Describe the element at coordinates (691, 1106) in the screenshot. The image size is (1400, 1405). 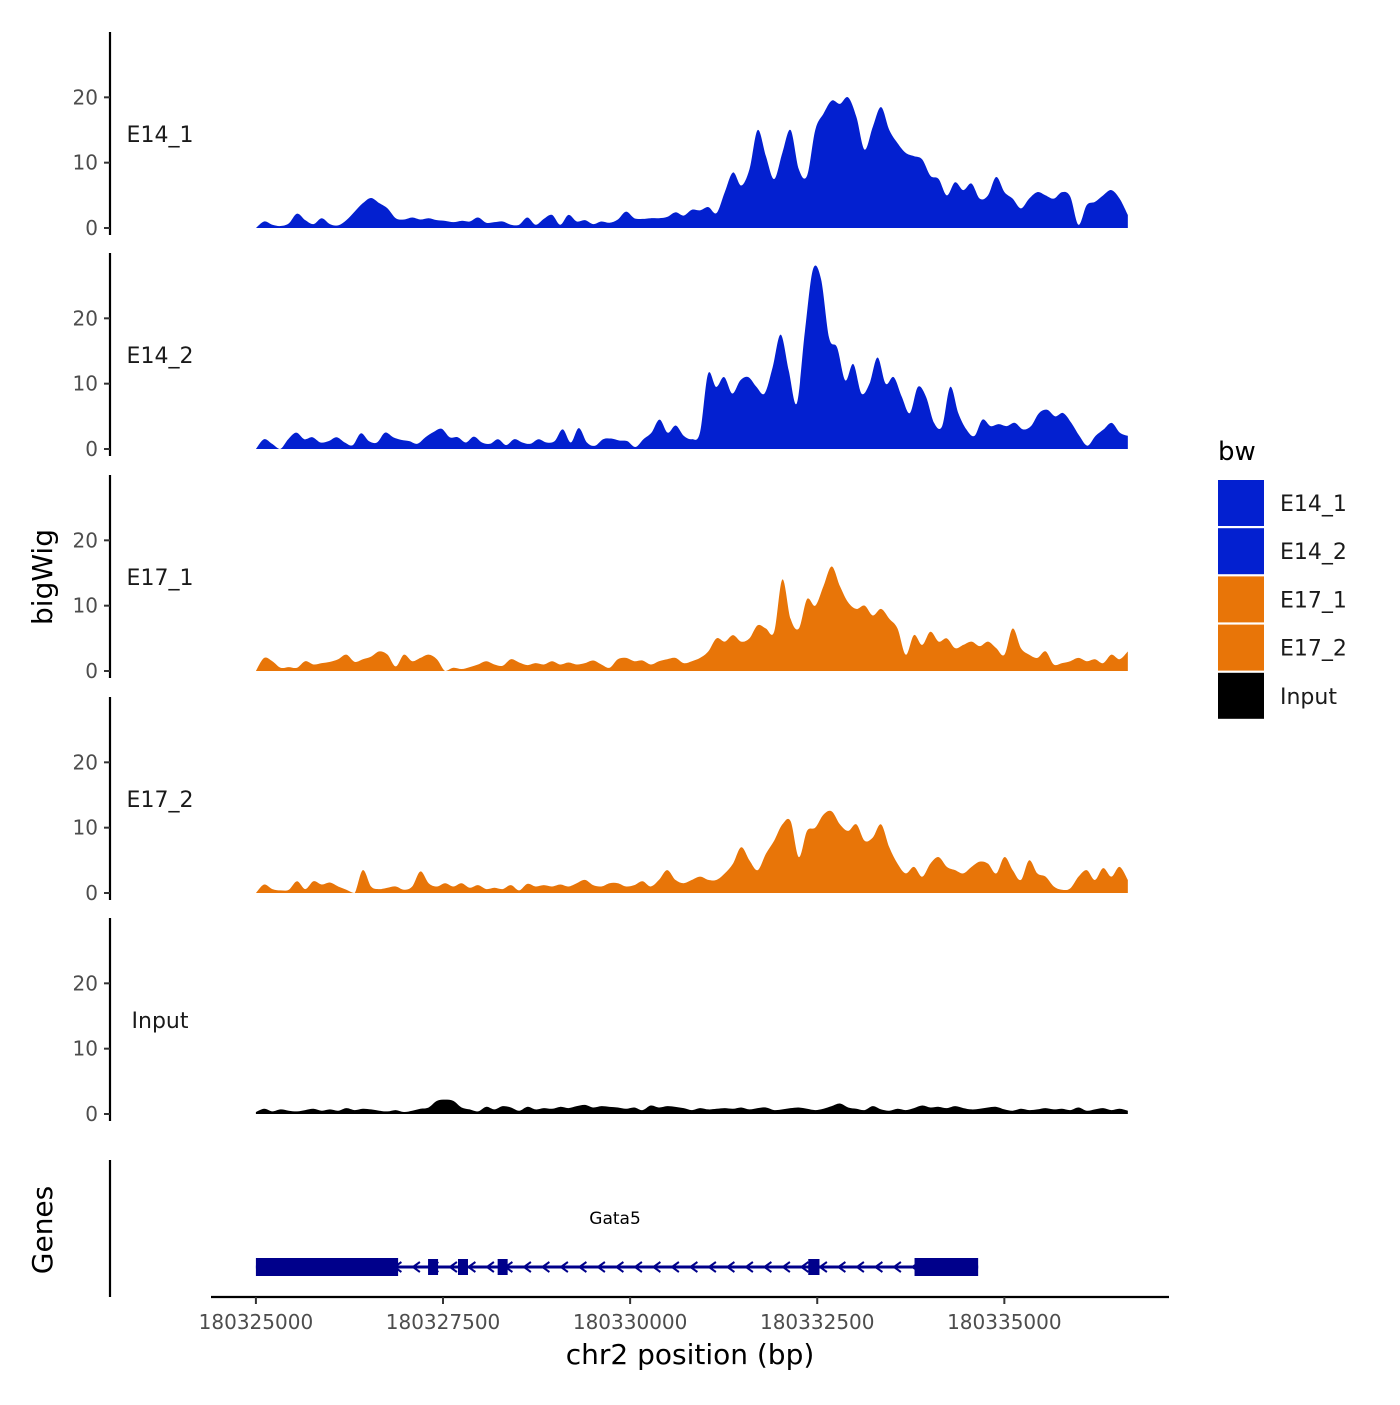
I see `signal-area-input` at that location.